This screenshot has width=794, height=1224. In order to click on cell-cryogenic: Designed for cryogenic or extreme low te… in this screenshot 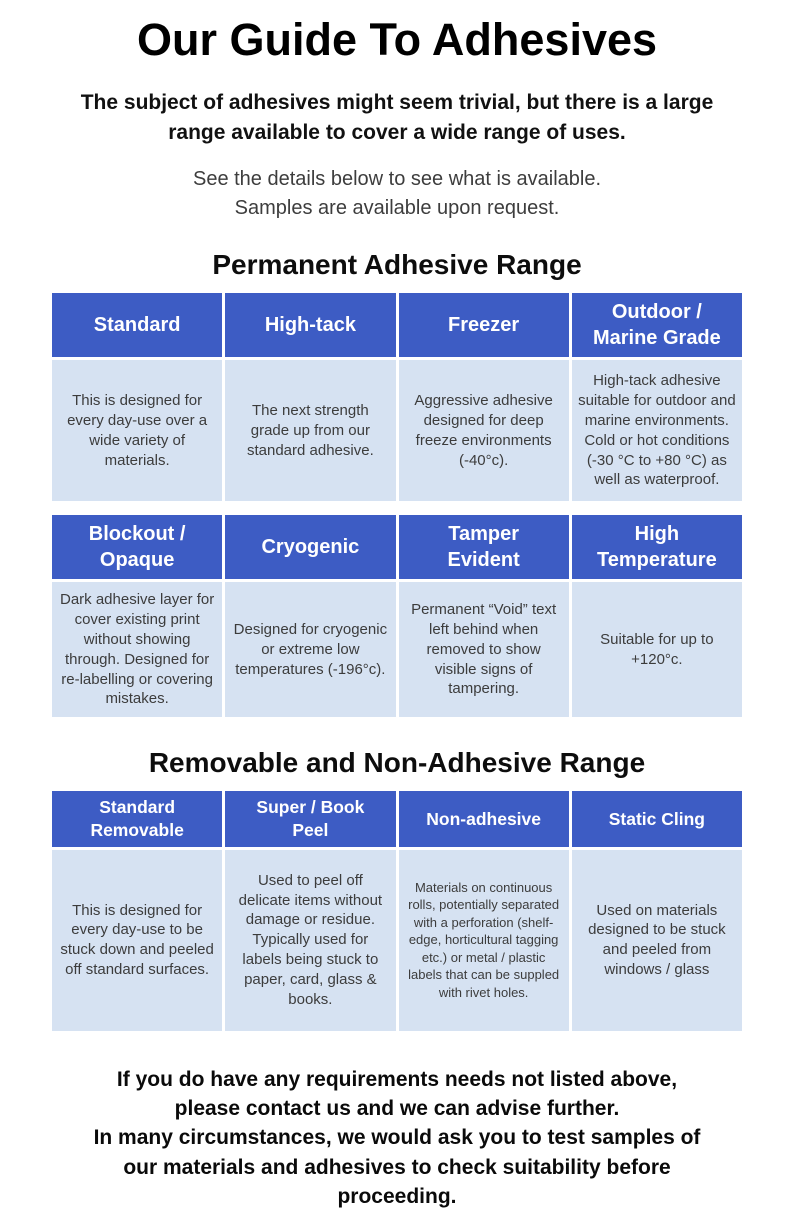, I will do `click(310, 650)`.